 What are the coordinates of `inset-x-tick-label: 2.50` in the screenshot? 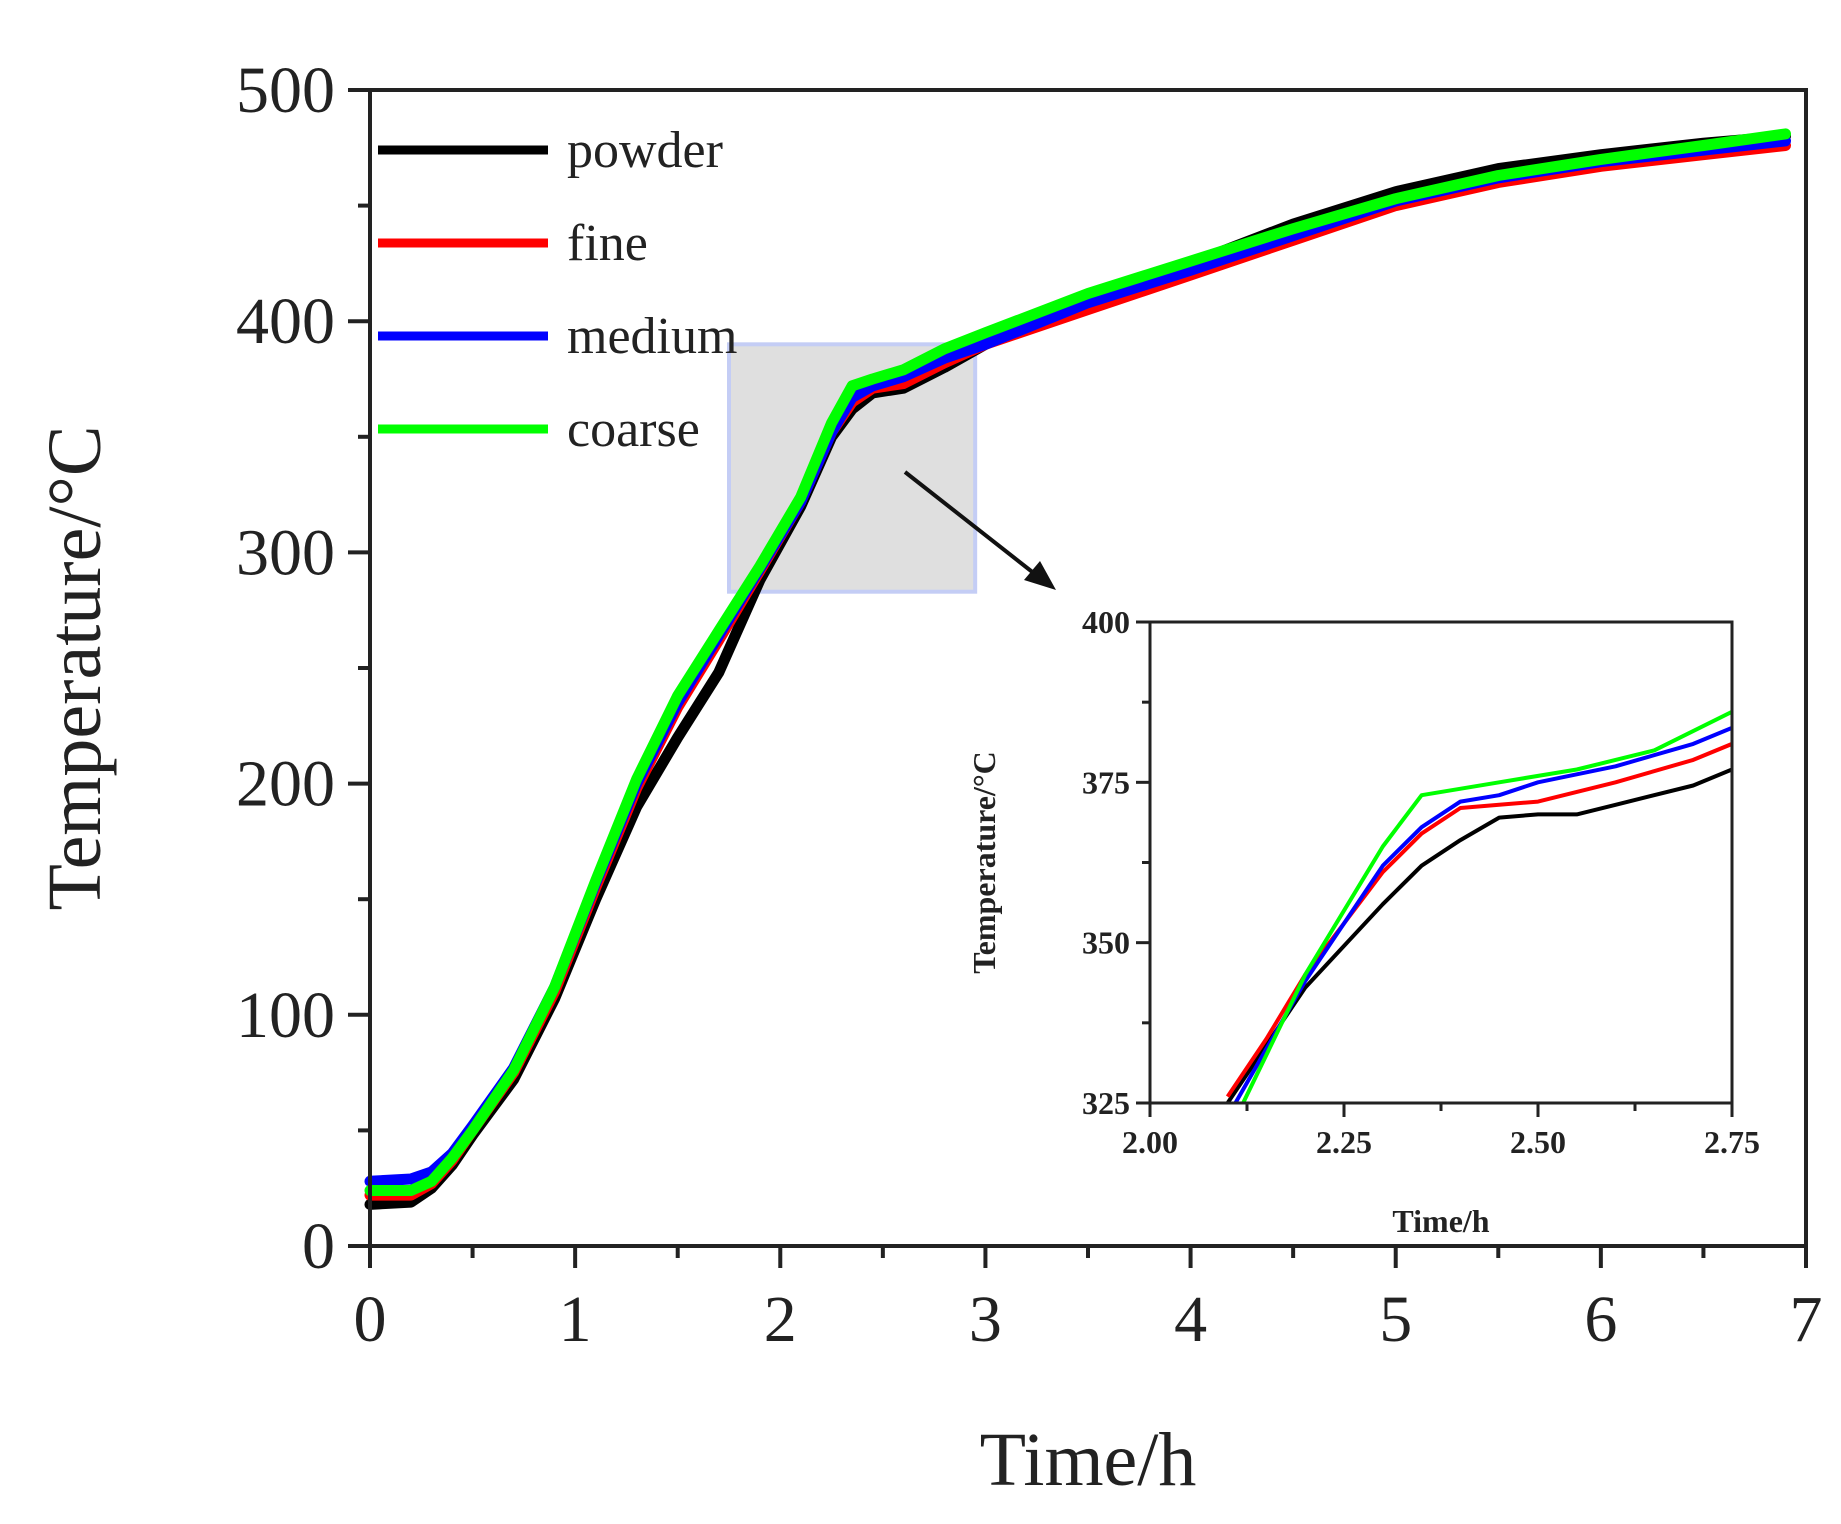 It's located at (1538, 1142).